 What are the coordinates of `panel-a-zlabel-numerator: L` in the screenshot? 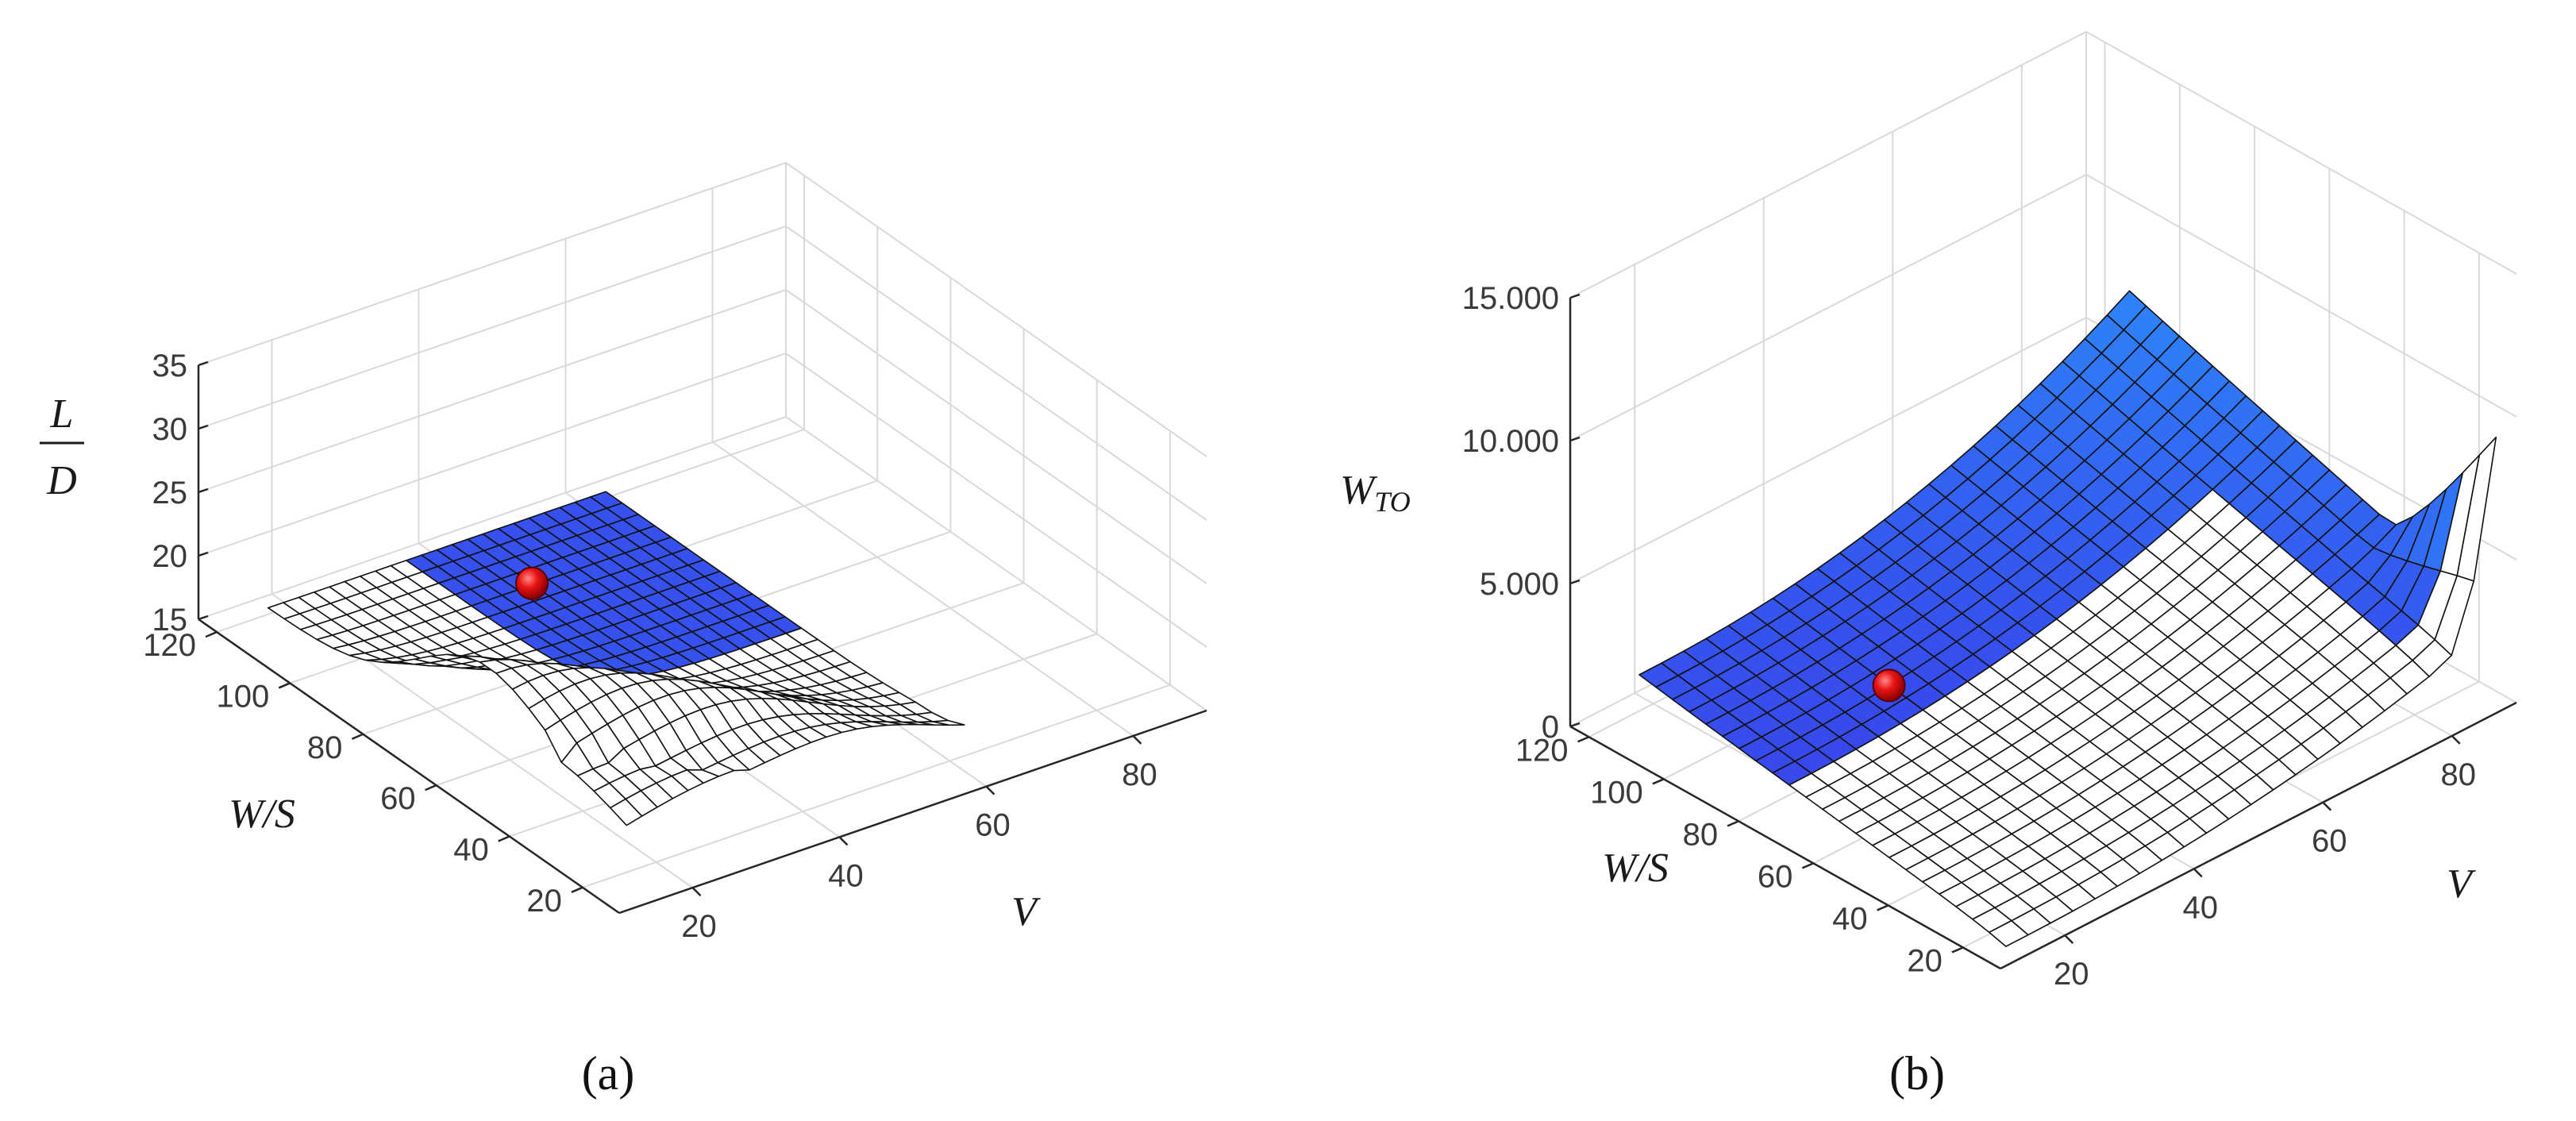 It's located at (62, 414).